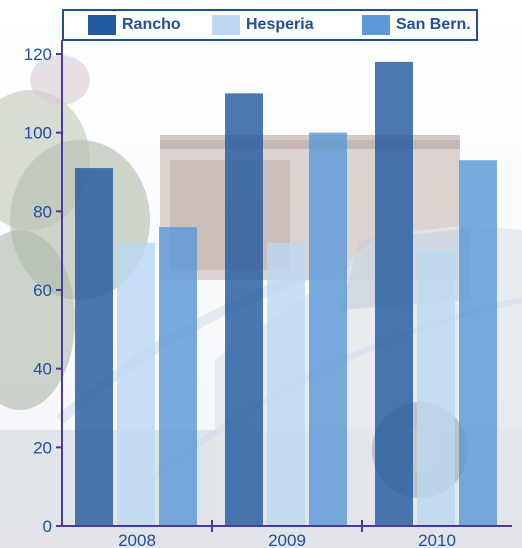 This screenshot has height=548, width=522. I want to click on y-tick-label: 20, so click(42, 447).